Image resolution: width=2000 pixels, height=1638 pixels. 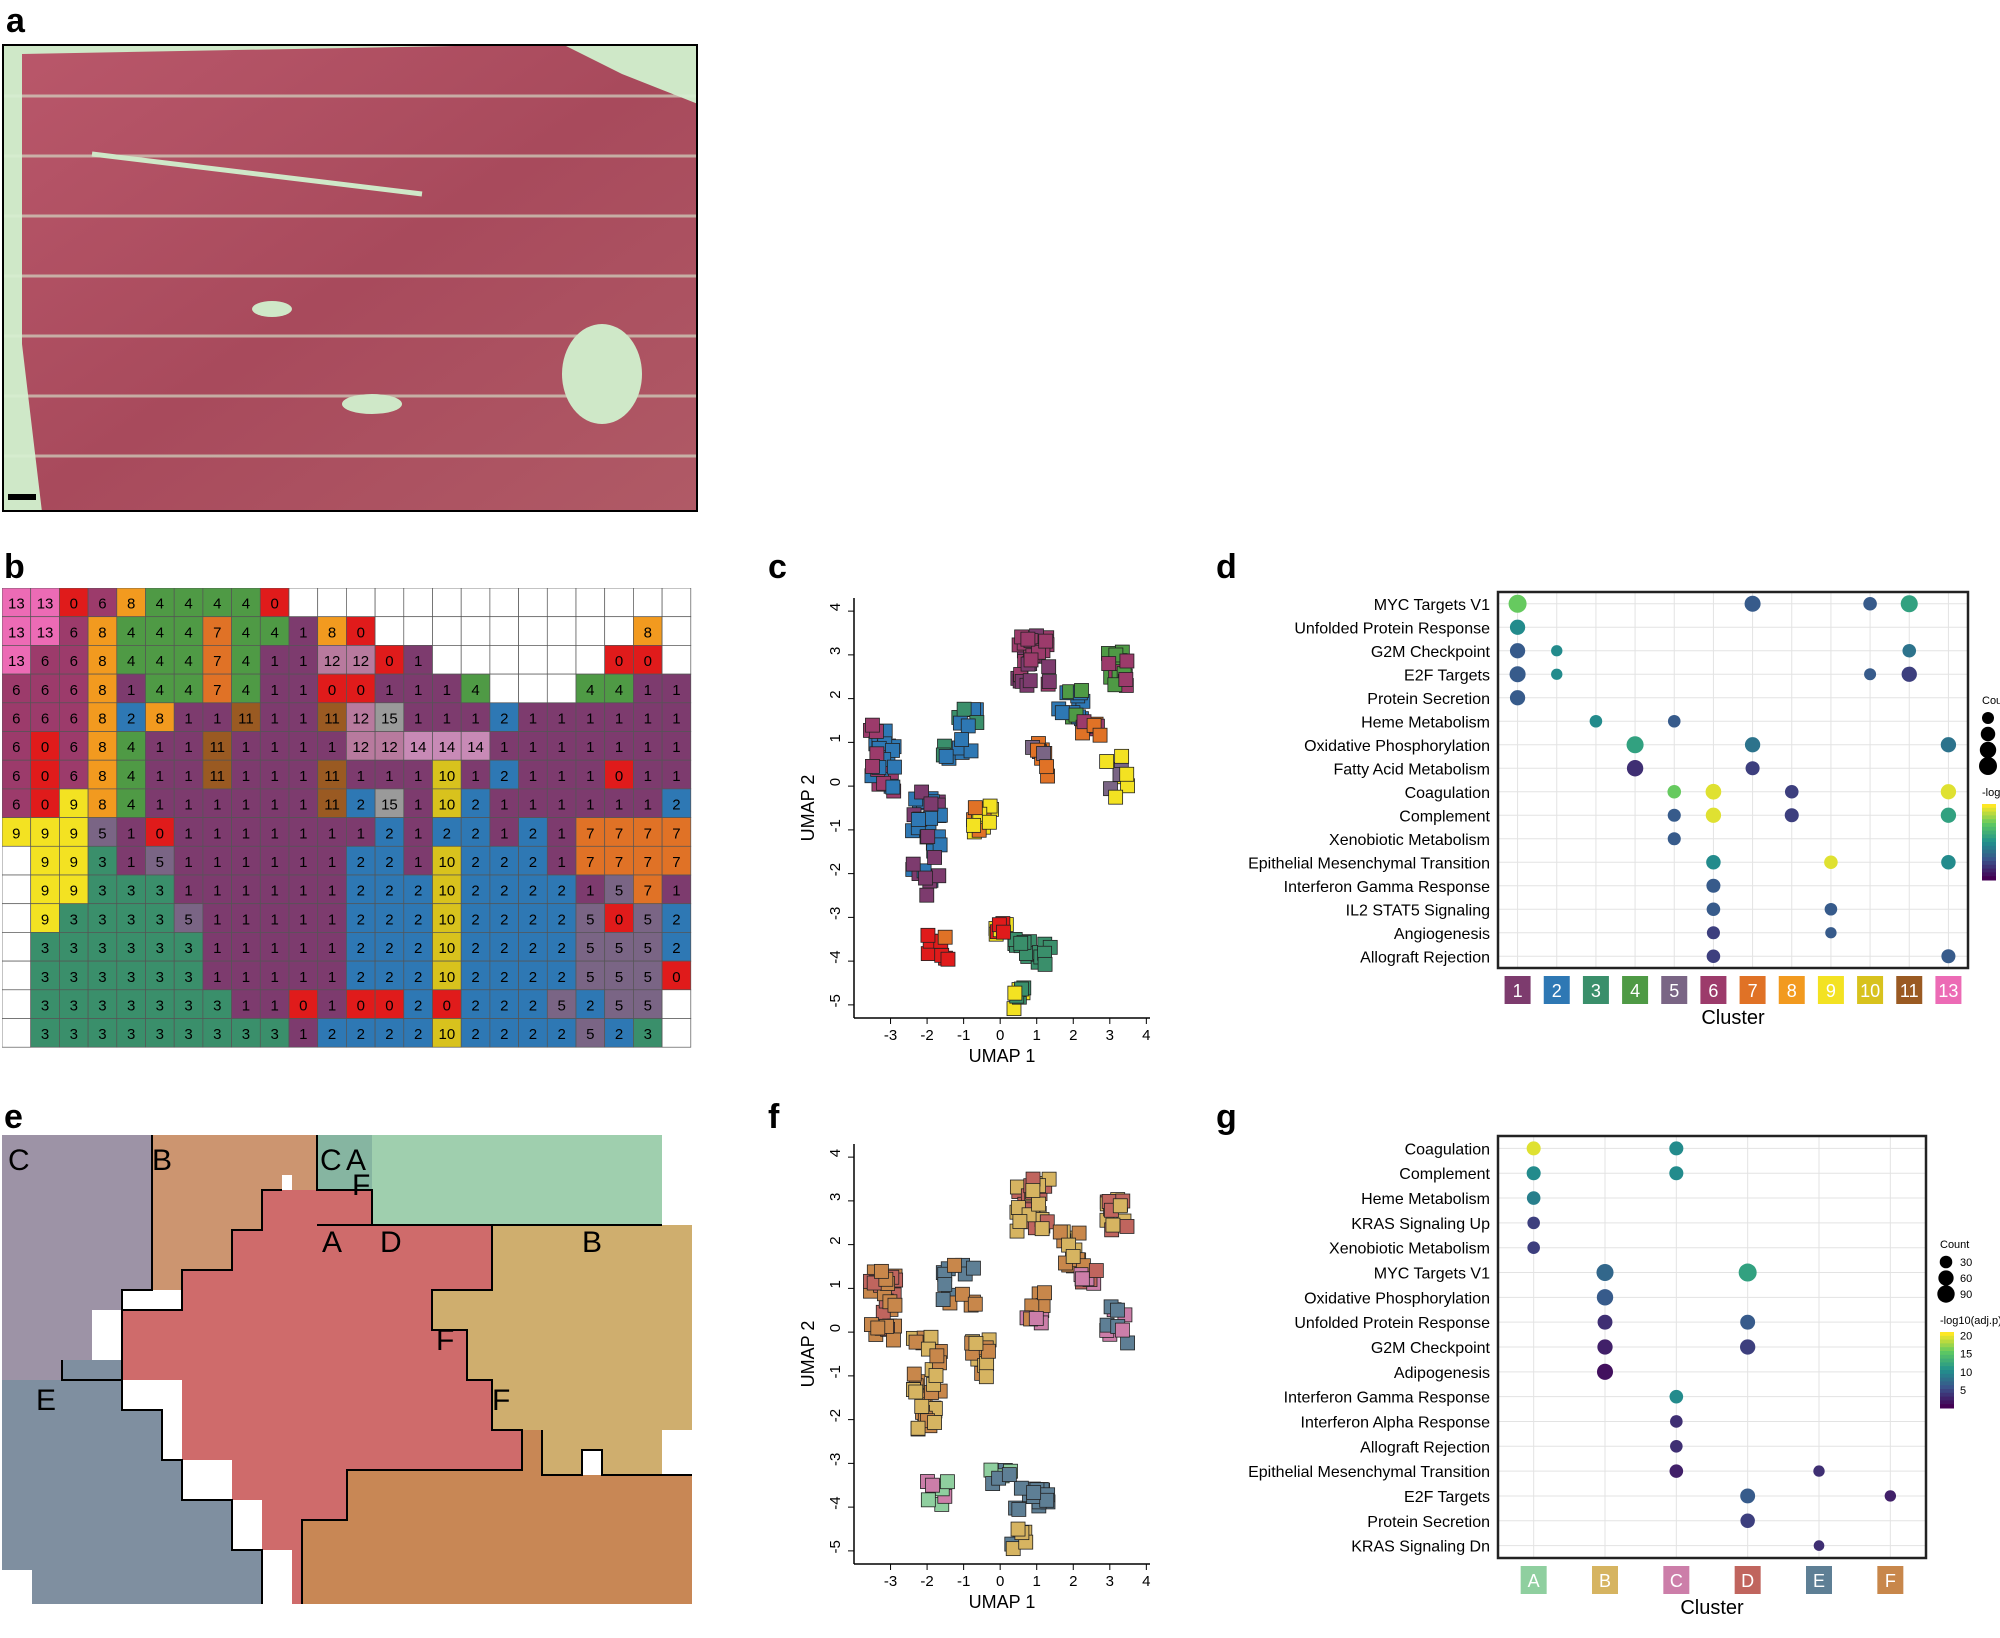 I want to click on grid-cell-label: 15, so click(x=389, y=805).